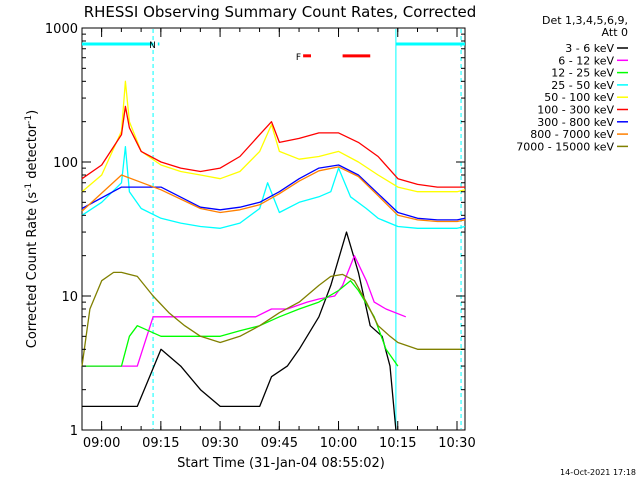 The height and width of the screenshot is (480, 640). Describe the element at coordinates (160, 443) in the screenshot. I see `x-tick-label: 09:15` at that location.